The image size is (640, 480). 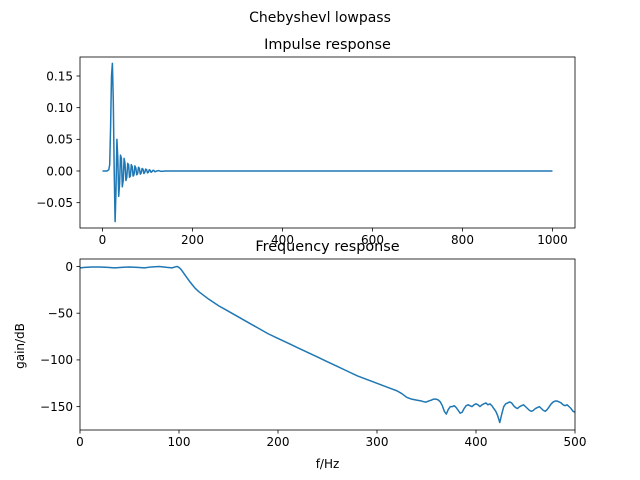 What do you see at coordinates (59, 171) in the screenshot?
I see `impulse-response-ytick-label: 0.00` at bounding box center [59, 171].